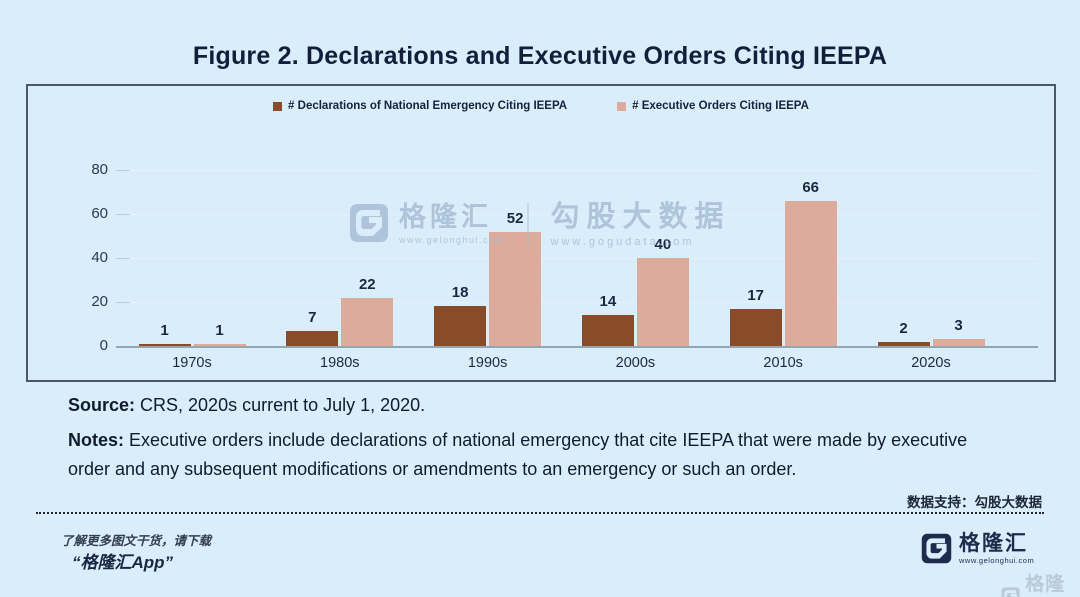  Describe the element at coordinates (720, 106) in the screenshot. I see `legend-label-orders: # Executive Orders Citing IEEPA` at that location.